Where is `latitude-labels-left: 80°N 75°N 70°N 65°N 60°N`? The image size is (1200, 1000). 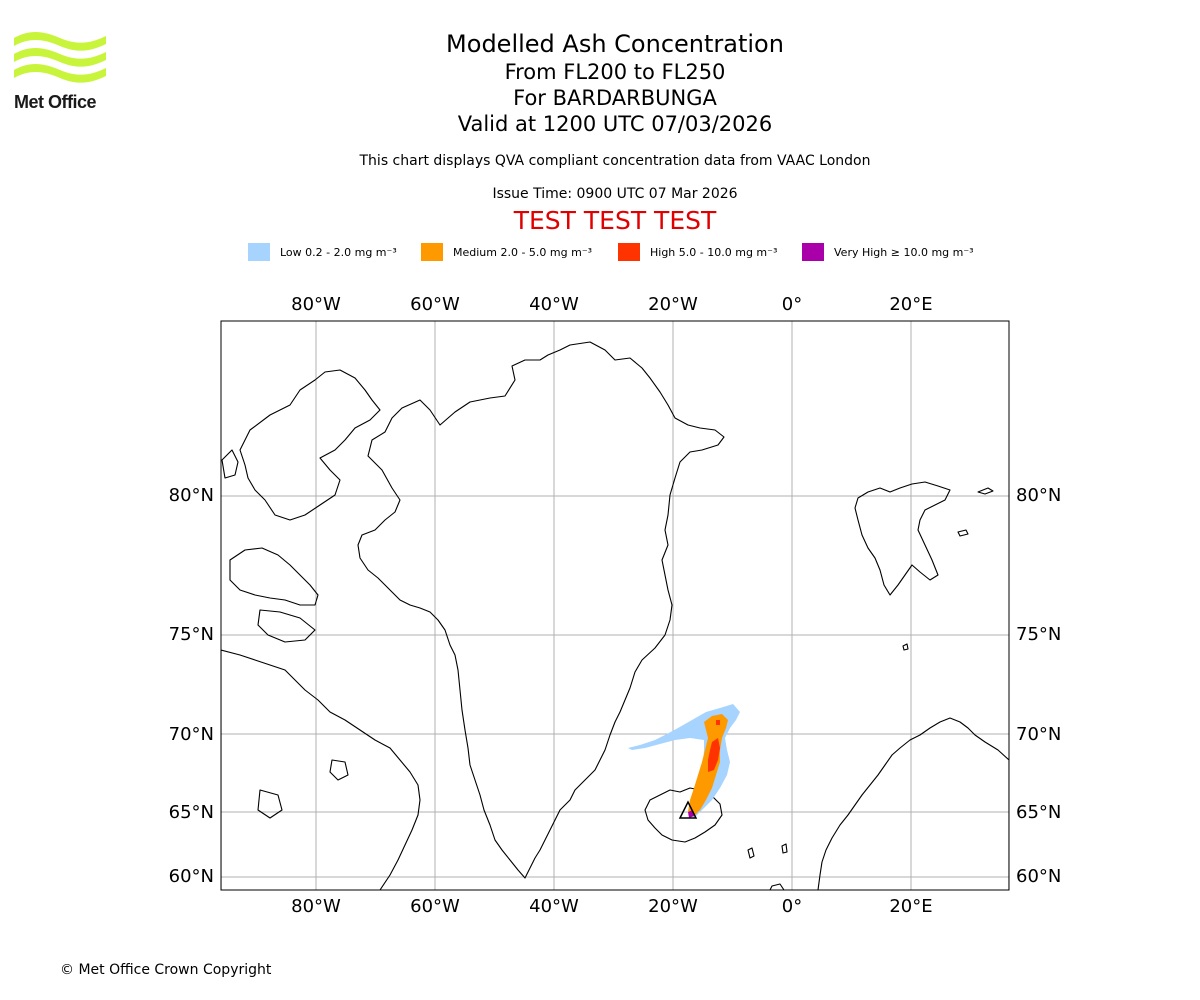
latitude-labels-left: 80°N 75°N 70°N 65°N 60°N is located at coordinates (191, 686).